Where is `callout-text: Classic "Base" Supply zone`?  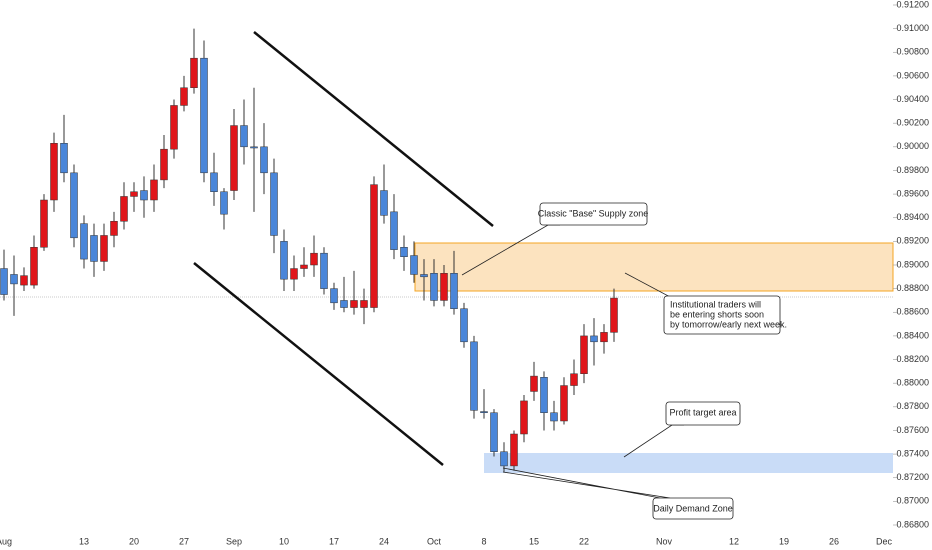 callout-text: Classic "Base" Supply zone is located at coordinates (593, 213).